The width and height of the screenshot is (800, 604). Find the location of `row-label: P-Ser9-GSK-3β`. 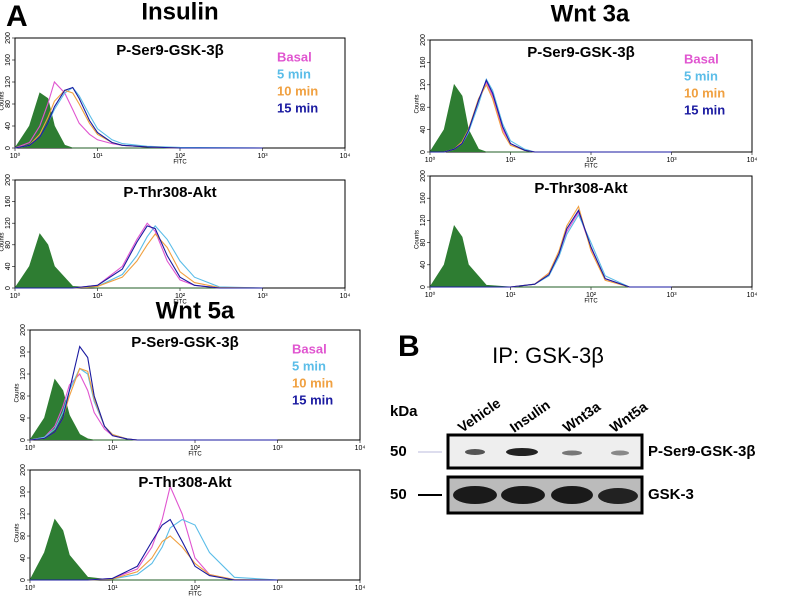

row-label: P-Ser9-GSK-3β is located at coordinates (702, 451).